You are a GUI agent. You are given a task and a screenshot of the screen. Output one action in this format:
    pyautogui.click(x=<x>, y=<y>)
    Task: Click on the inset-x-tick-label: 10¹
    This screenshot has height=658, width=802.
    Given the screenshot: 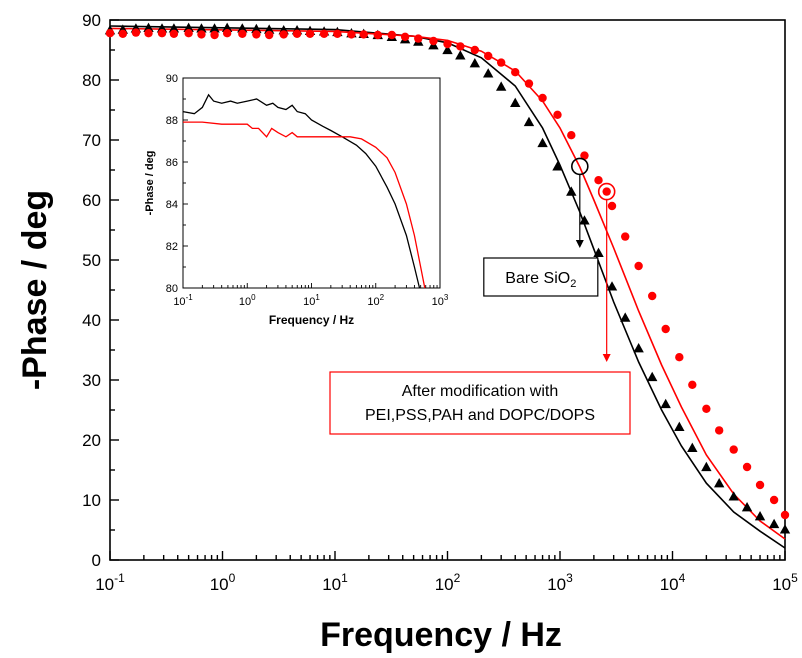 What is the action you would take?
    pyautogui.click(x=311, y=300)
    